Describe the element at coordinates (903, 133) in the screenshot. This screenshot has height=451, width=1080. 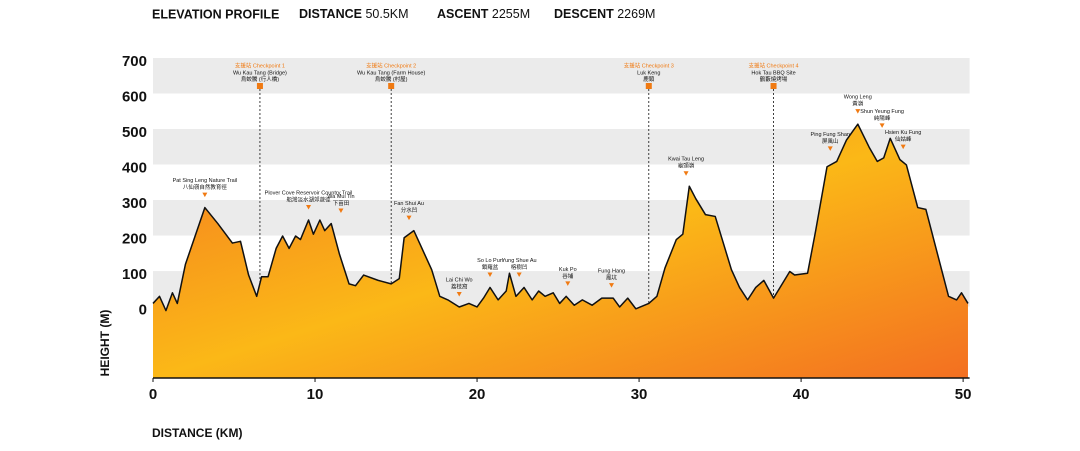
I see `place-name: Hsien Ku Fung` at that location.